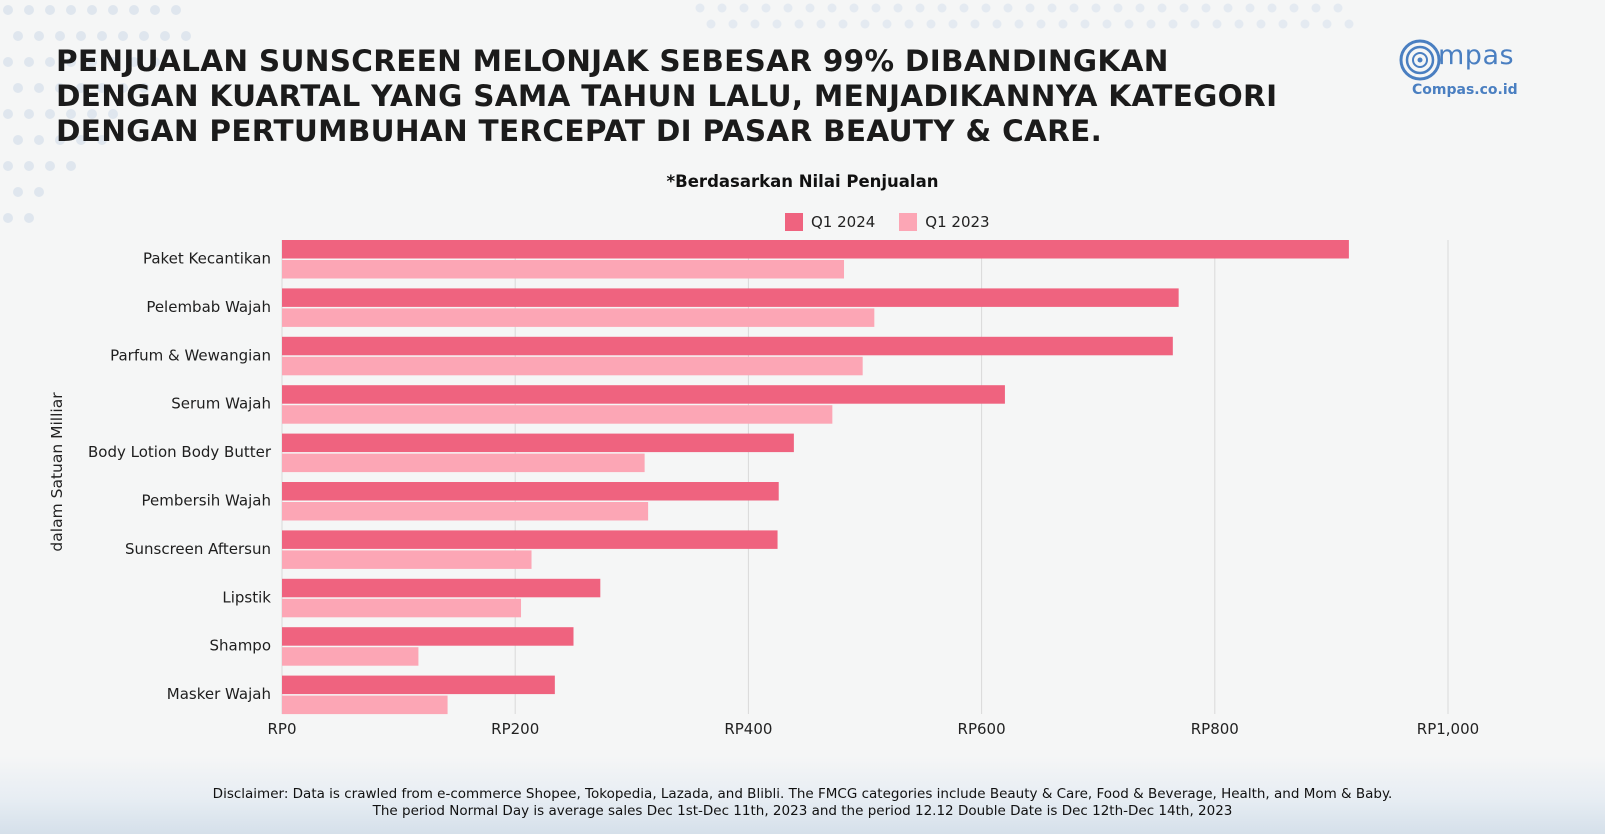 The width and height of the screenshot is (1605, 834). I want to click on category-label: Serum Wajah, so click(221, 404).